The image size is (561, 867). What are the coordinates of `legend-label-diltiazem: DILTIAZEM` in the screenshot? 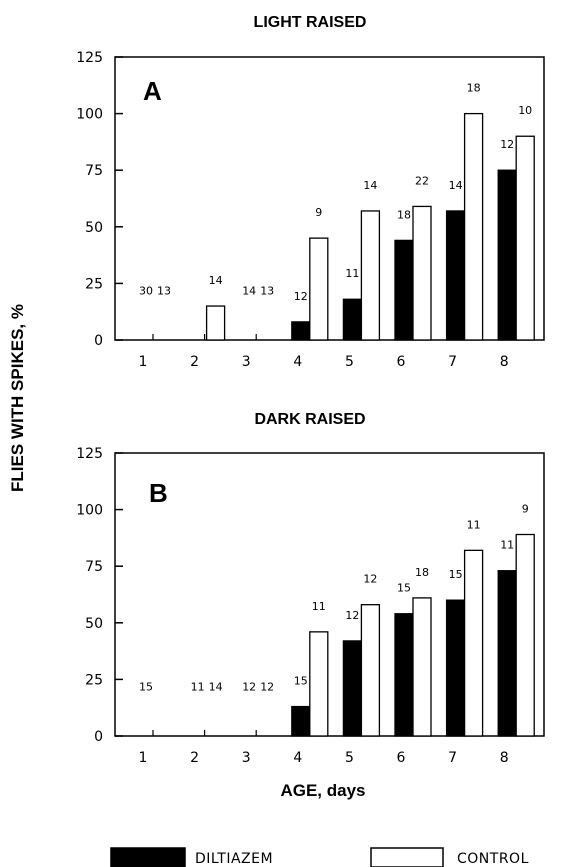 It's located at (234, 859).